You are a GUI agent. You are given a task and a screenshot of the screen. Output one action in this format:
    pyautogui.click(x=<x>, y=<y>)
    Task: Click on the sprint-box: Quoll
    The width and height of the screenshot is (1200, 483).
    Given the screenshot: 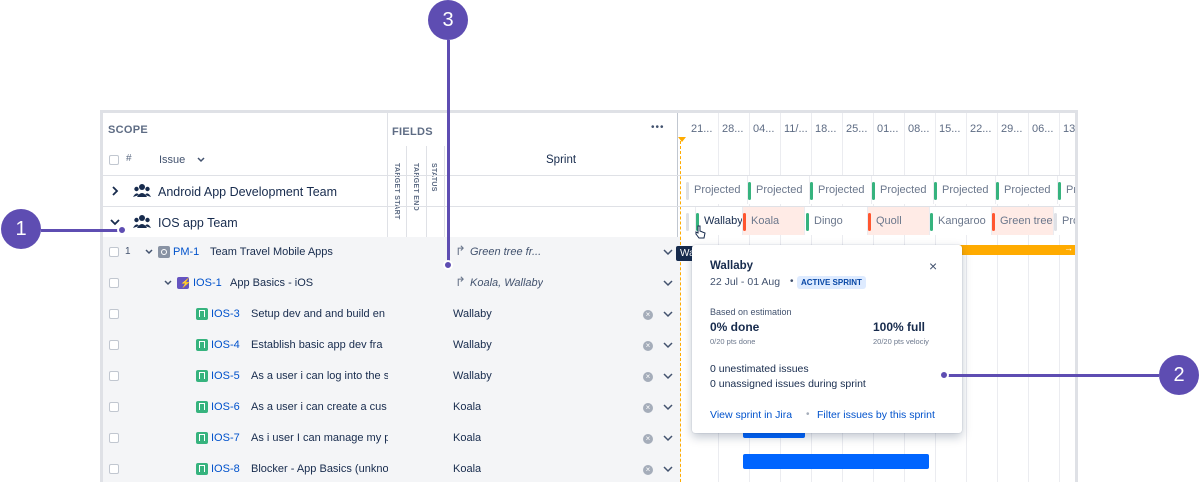 What is the action you would take?
    pyautogui.click(x=899, y=221)
    